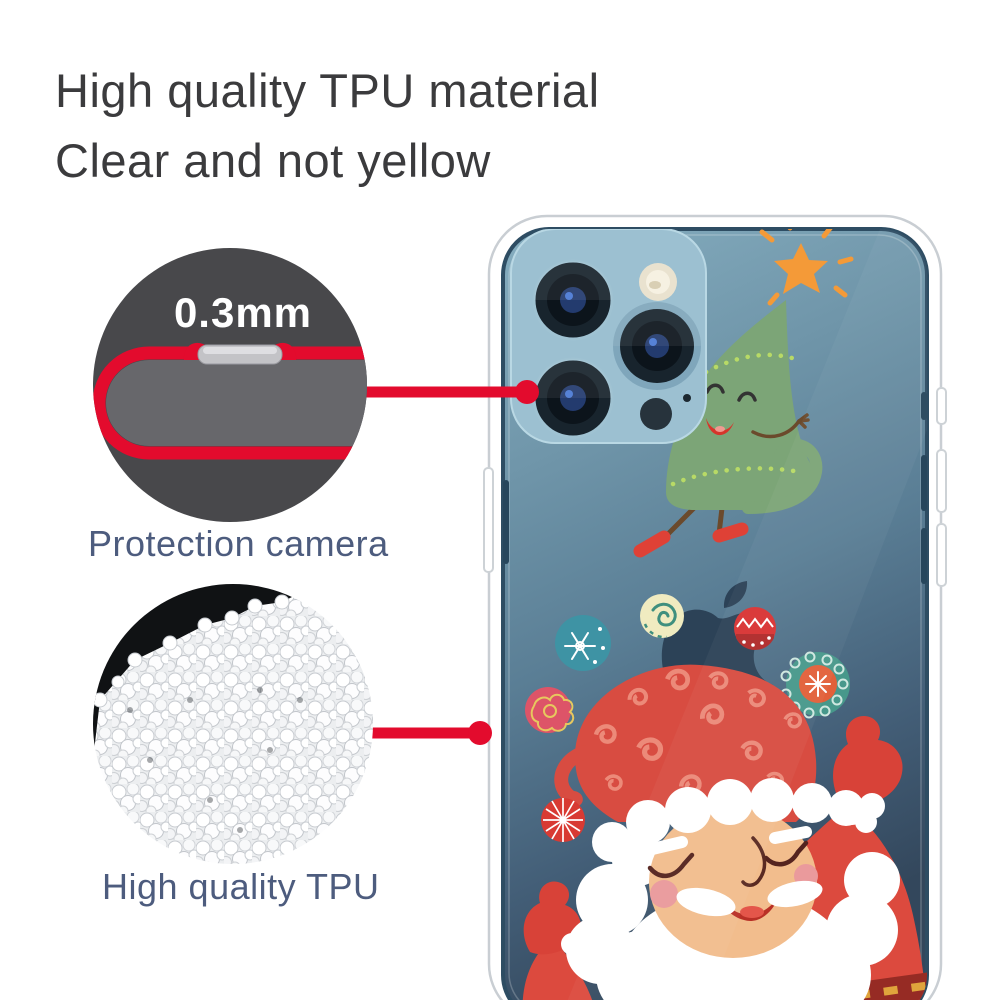 The width and height of the screenshot is (1000, 1000). I want to click on santa-left-arm, so click(560, 969).